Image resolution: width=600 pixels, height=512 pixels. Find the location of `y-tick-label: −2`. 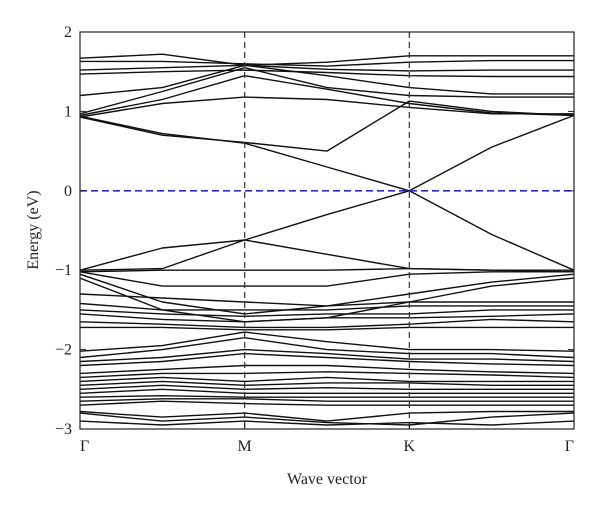

y-tick-label: −2 is located at coordinates (63, 350).